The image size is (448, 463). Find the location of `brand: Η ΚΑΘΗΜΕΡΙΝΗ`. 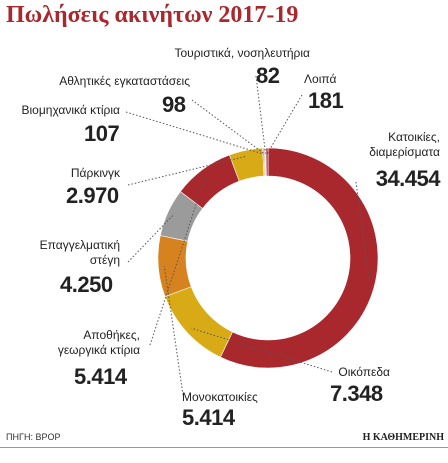

brand: Η ΚΑΘΗΜΕΡΙΝΗ is located at coordinates (403, 437).